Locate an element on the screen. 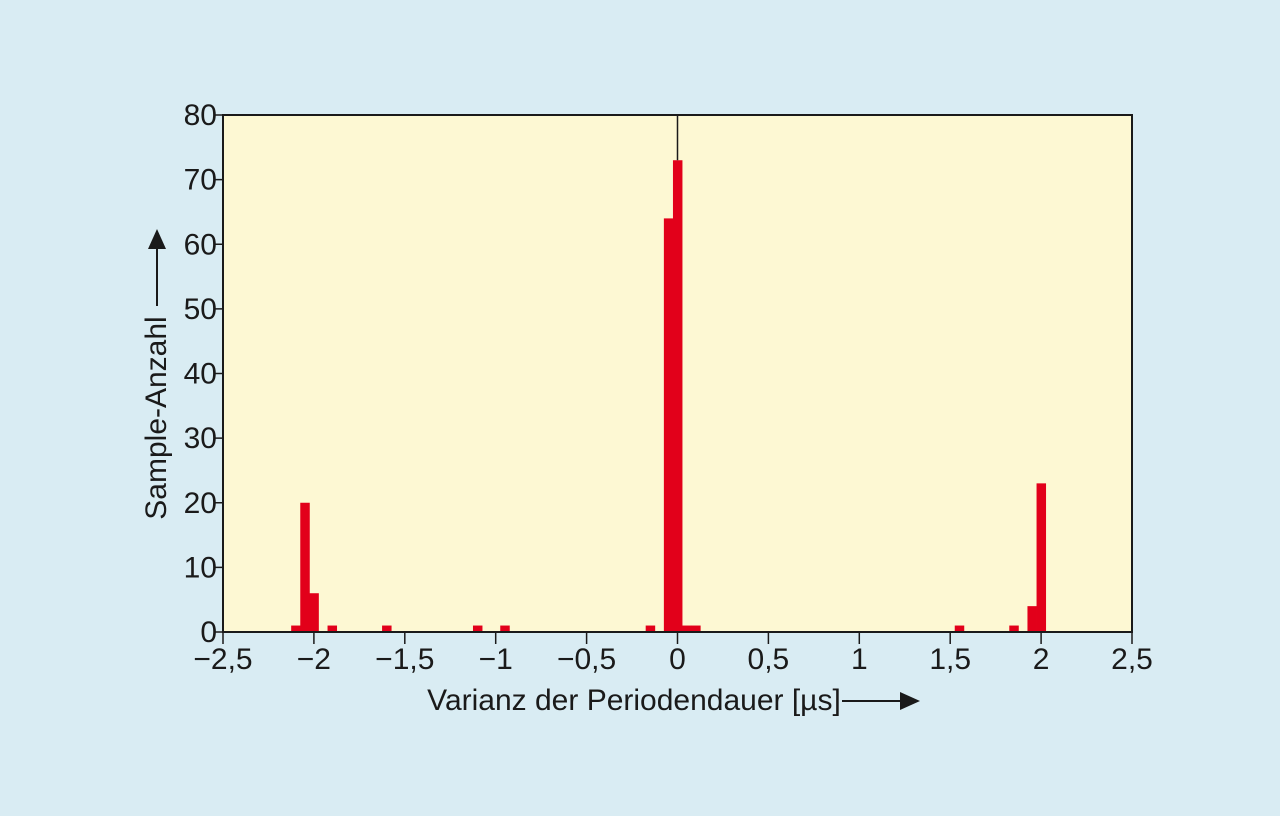 This screenshot has height=816, width=1280. x-tick-label: 0 is located at coordinates (677, 659).